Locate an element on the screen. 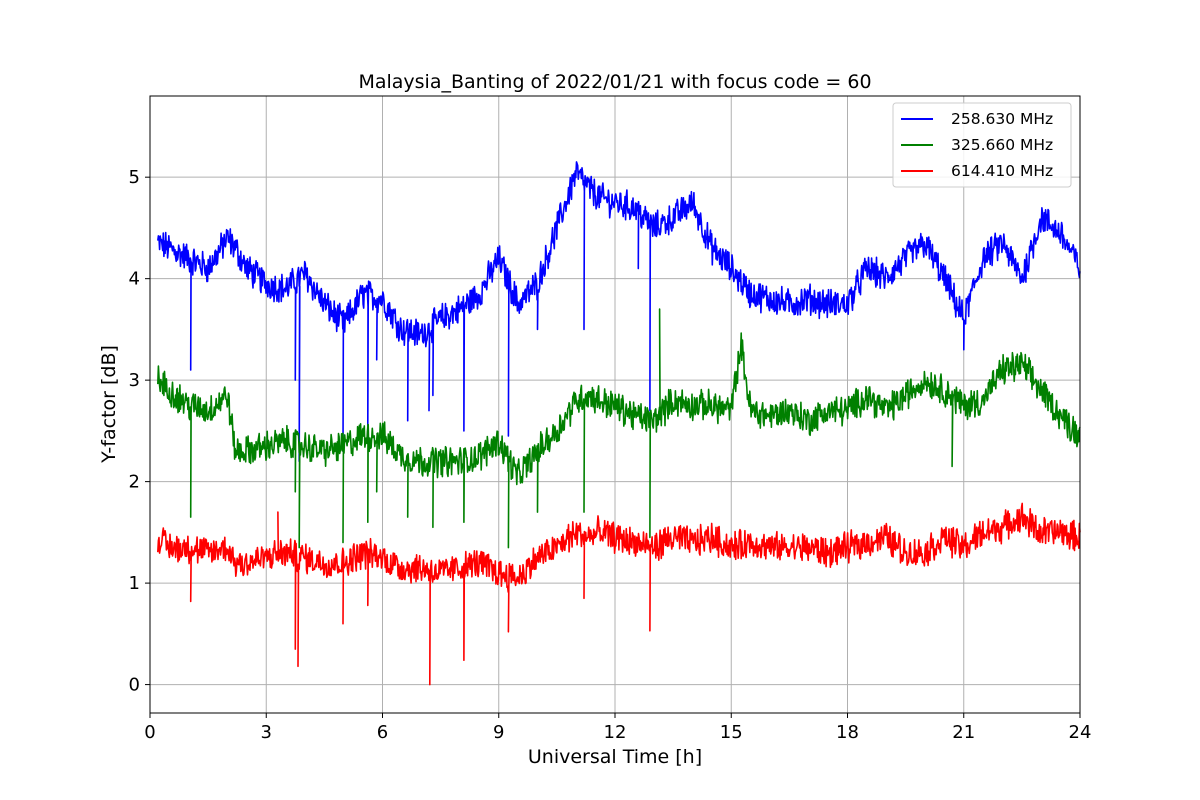  x-tick-label: 18 is located at coordinates (847, 732).